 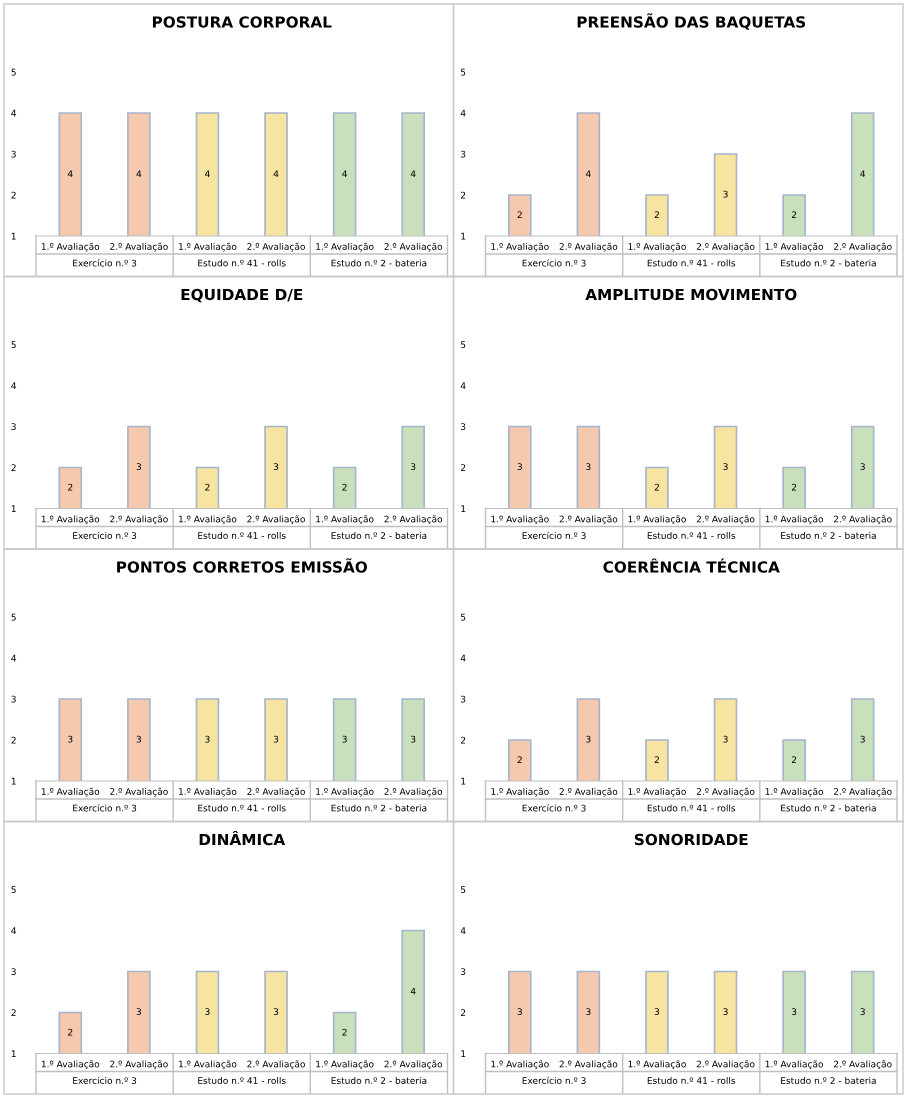 What do you see at coordinates (242, 565) in the screenshot?
I see `chart-title: PONTOS CORRETOS EMISSÃO` at bounding box center [242, 565].